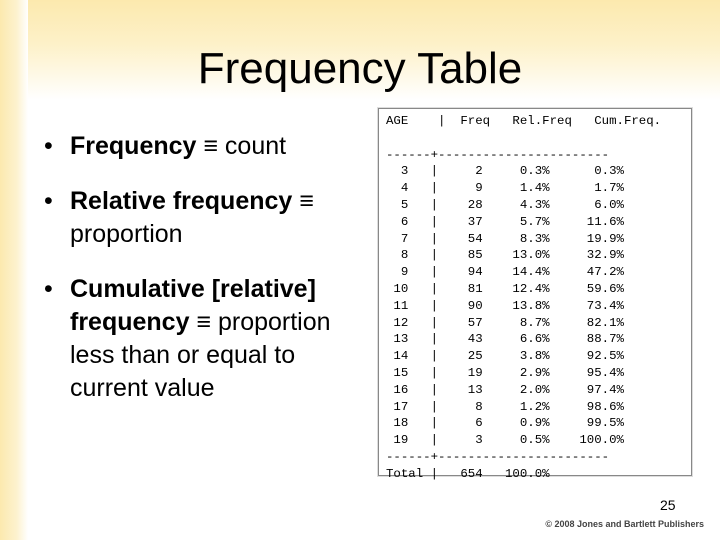 The height and width of the screenshot is (540, 720). What do you see at coordinates (505, 305) in the screenshot?
I see `table-row: 11 | 90 13.8% 73.4%` at bounding box center [505, 305].